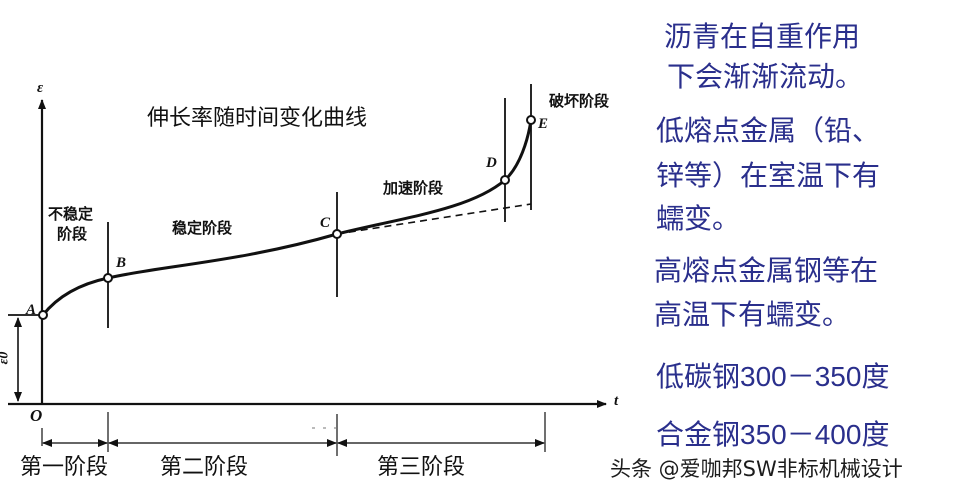  Describe the element at coordinates (204, 467) in the screenshot. I see `bottom-stage-2-label: 第二阶段` at that location.